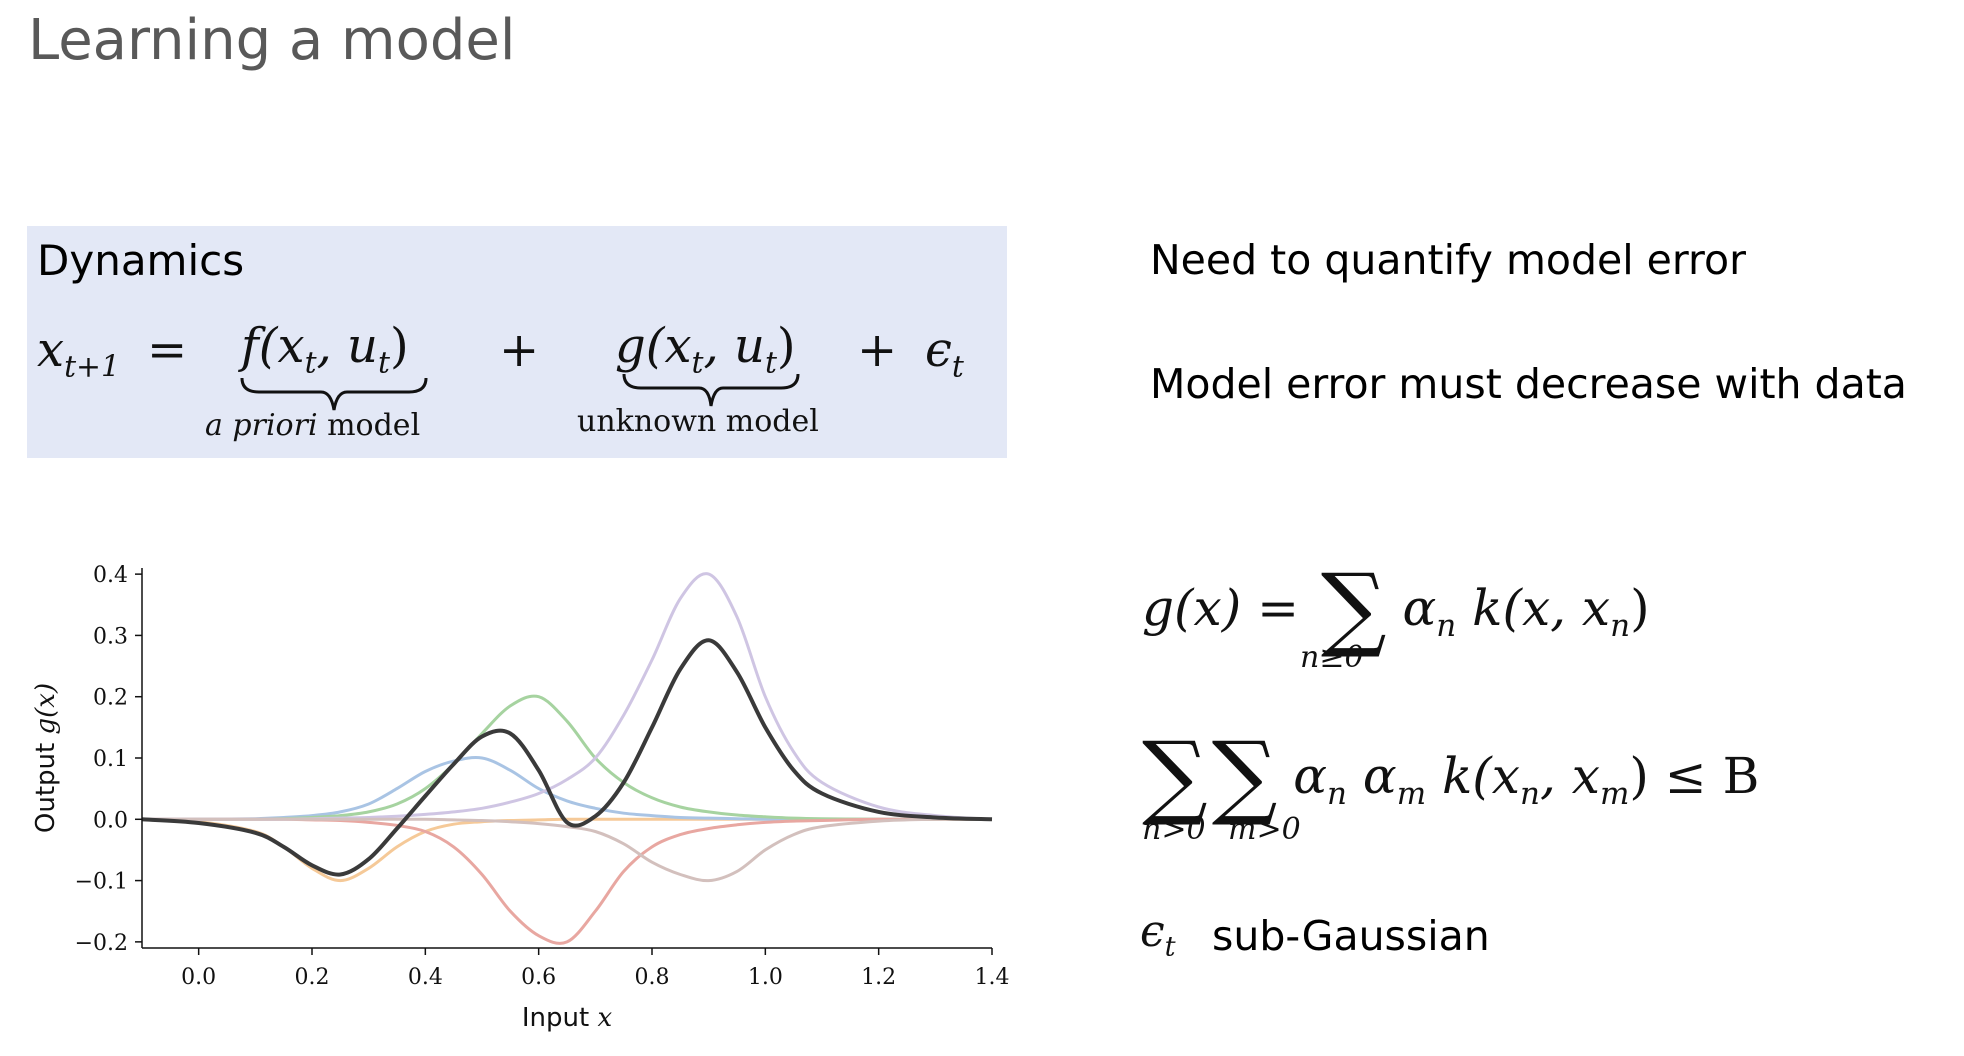 The height and width of the screenshot is (1056, 1964). Describe the element at coordinates (272, 40) in the screenshot. I see `slide-title: Learning a model` at that location.